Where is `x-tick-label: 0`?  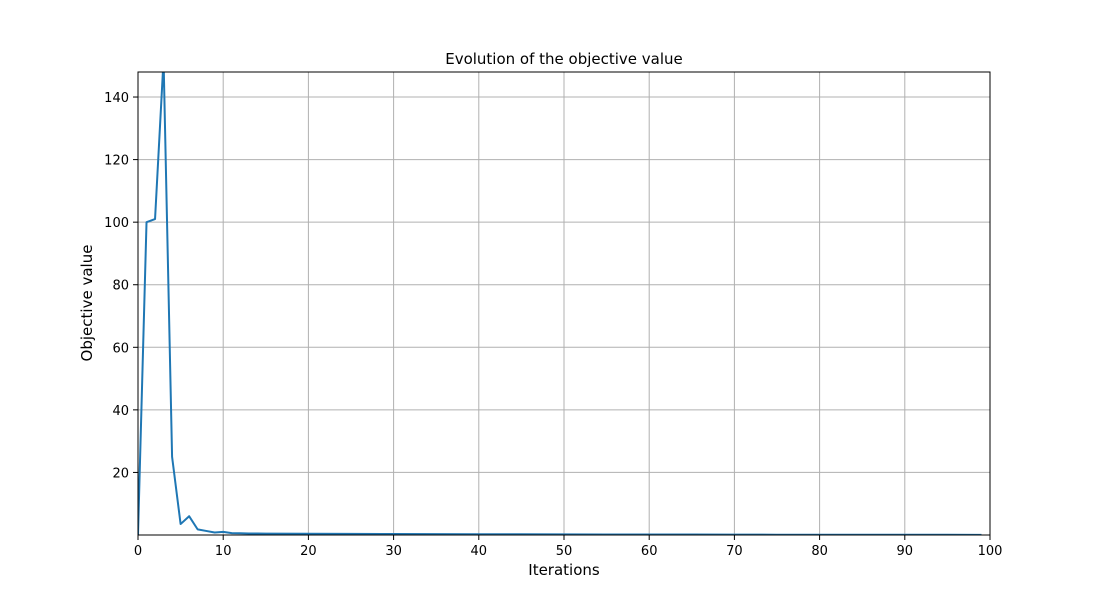
x-tick-label: 0 is located at coordinates (138, 551).